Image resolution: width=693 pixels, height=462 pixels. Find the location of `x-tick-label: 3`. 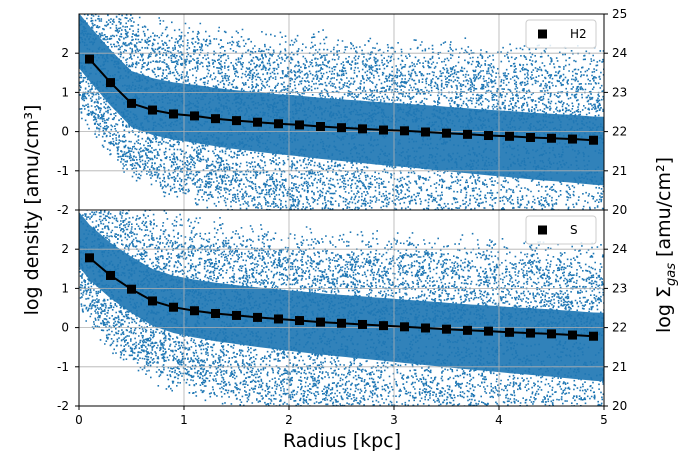

x-tick-label: 3 is located at coordinates (394, 420).